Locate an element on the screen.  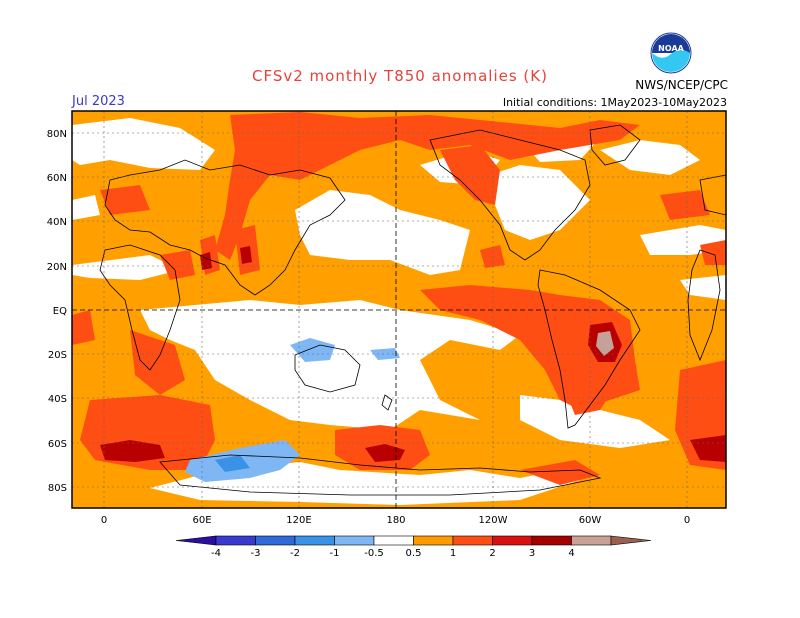
lat-label: 60S is located at coordinates (57, 444).